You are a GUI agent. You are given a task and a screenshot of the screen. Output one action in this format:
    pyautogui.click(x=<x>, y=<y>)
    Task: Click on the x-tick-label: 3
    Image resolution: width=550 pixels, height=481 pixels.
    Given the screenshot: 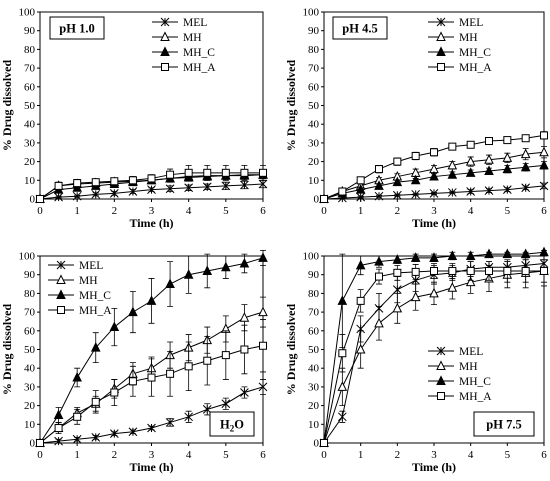 What is the action you would take?
    pyautogui.click(x=434, y=211)
    